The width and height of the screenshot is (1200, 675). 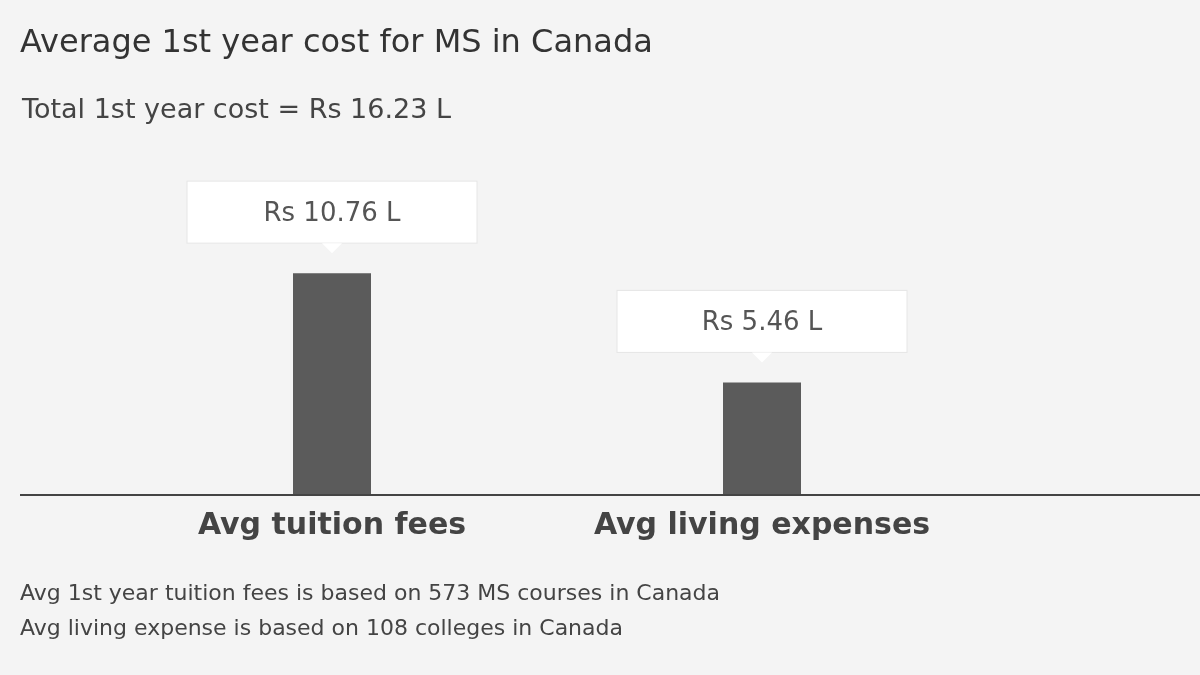 What do you see at coordinates (336, 41) in the screenshot?
I see `chart-title: Average 1st year cost for MS in Canada` at bounding box center [336, 41].